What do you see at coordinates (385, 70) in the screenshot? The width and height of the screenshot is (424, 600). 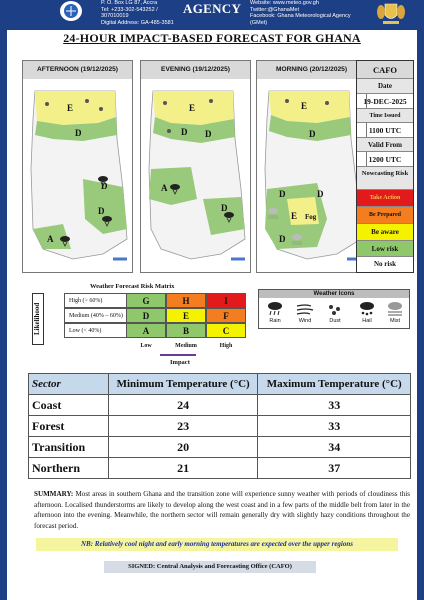 I see `cafo-header: CAFO` at bounding box center [385, 70].